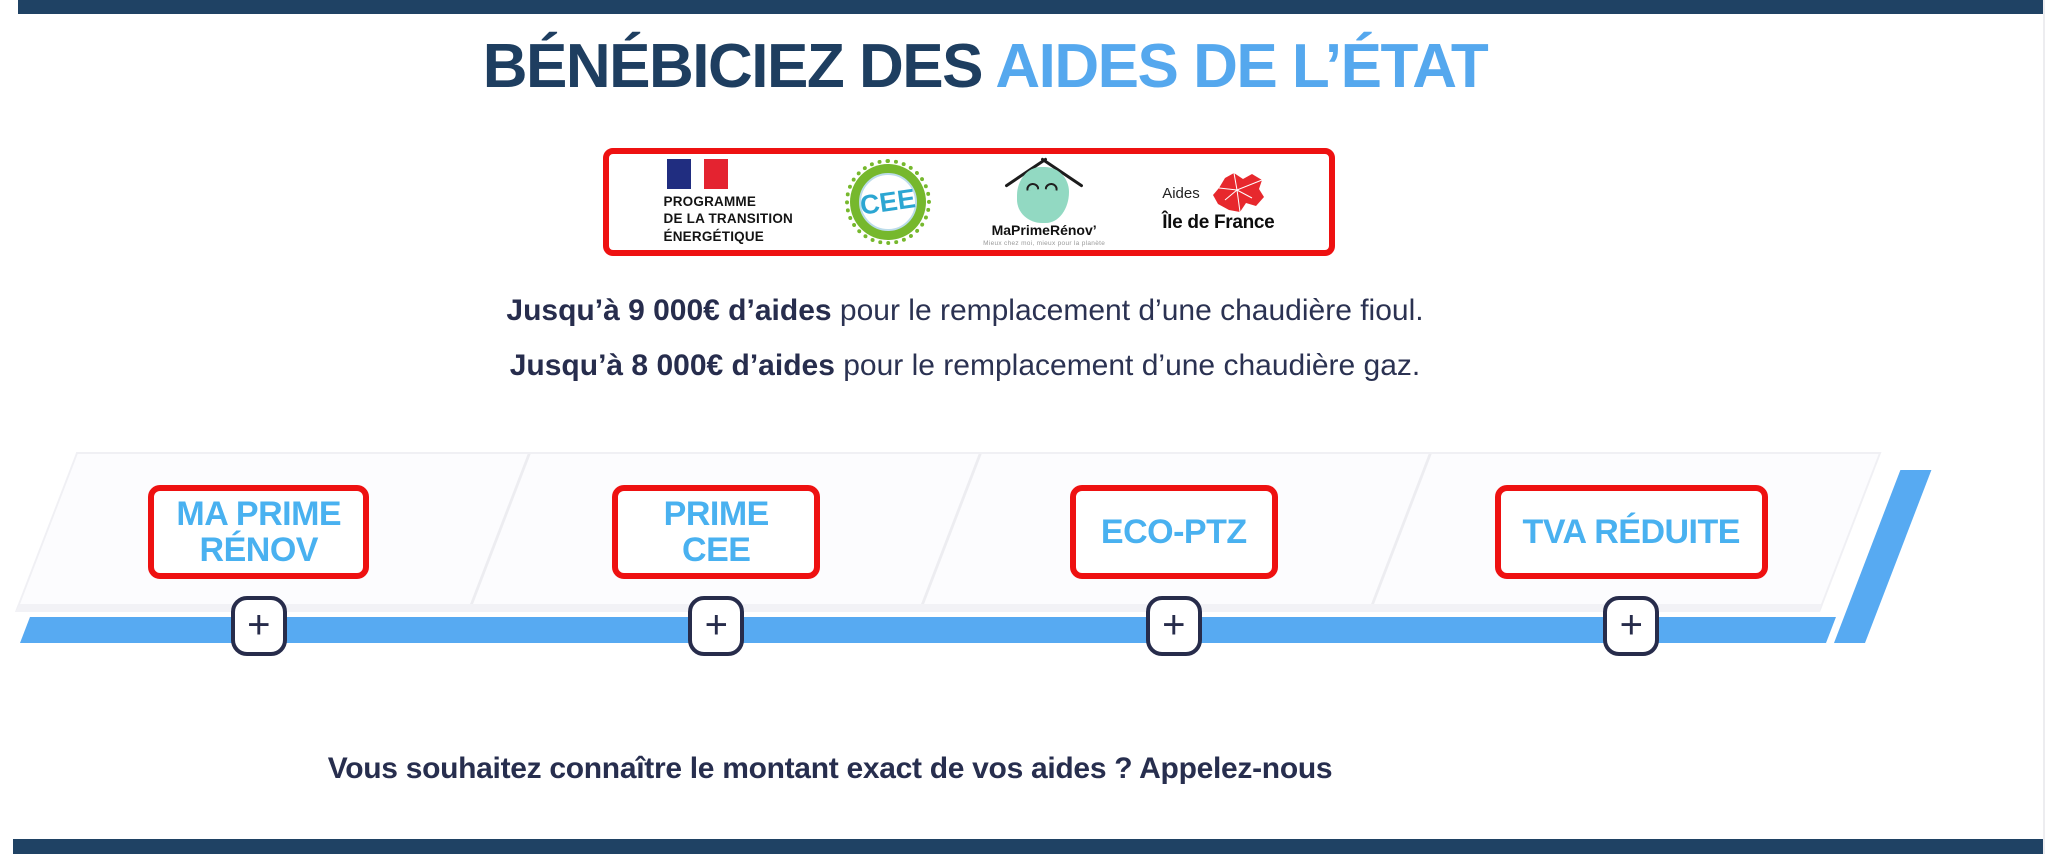 This screenshot has width=2062, height=854. What do you see at coordinates (739, 66) in the screenshot?
I see `page-title-dark: BÉNÉBICIEZ DES` at bounding box center [739, 66].